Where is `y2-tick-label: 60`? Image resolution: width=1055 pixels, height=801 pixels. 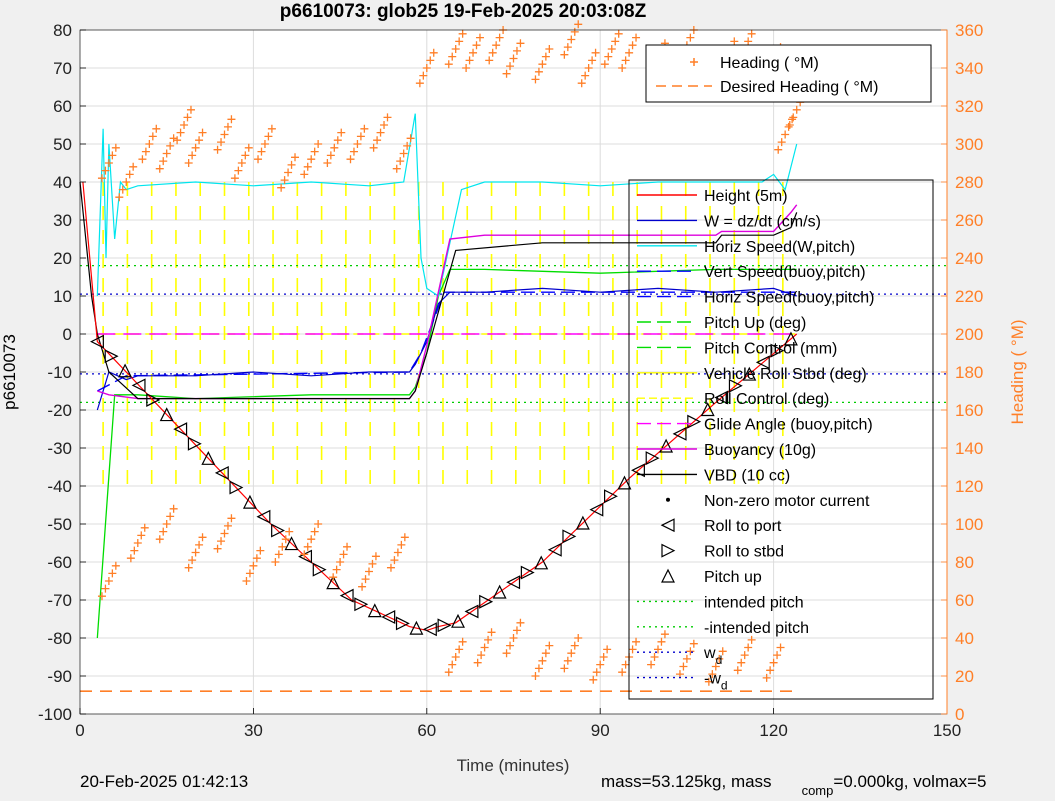
y2-tick-label: 60 is located at coordinates (964, 600).